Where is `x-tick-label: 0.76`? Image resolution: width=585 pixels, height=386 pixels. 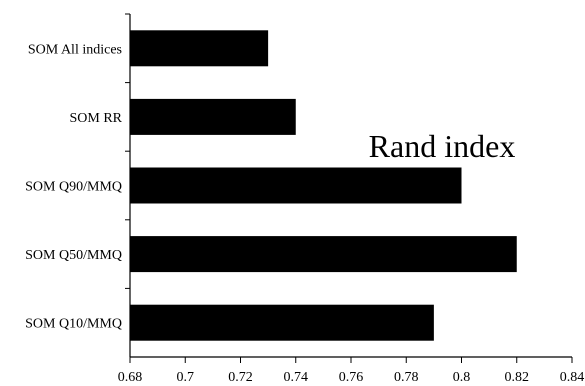 x-tick-label: 0.76 is located at coordinates (351, 377).